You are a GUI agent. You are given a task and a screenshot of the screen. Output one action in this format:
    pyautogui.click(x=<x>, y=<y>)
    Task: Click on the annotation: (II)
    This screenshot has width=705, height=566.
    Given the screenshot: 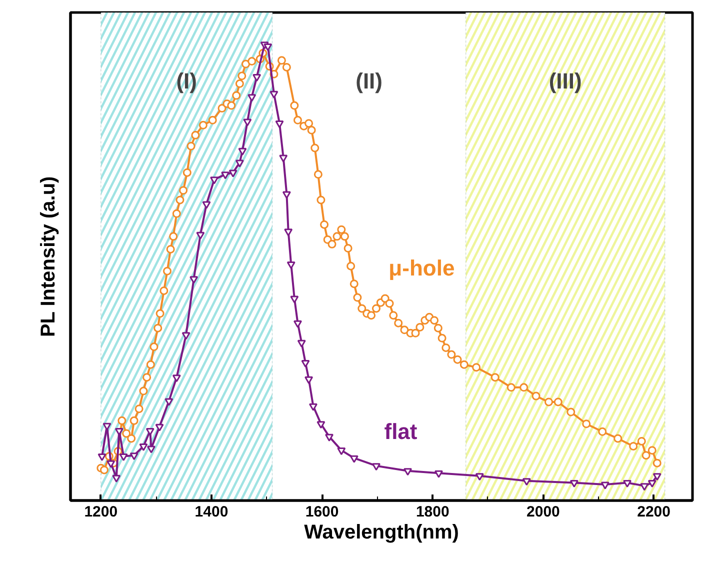 What is the action you would take?
    pyautogui.click(x=369, y=81)
    